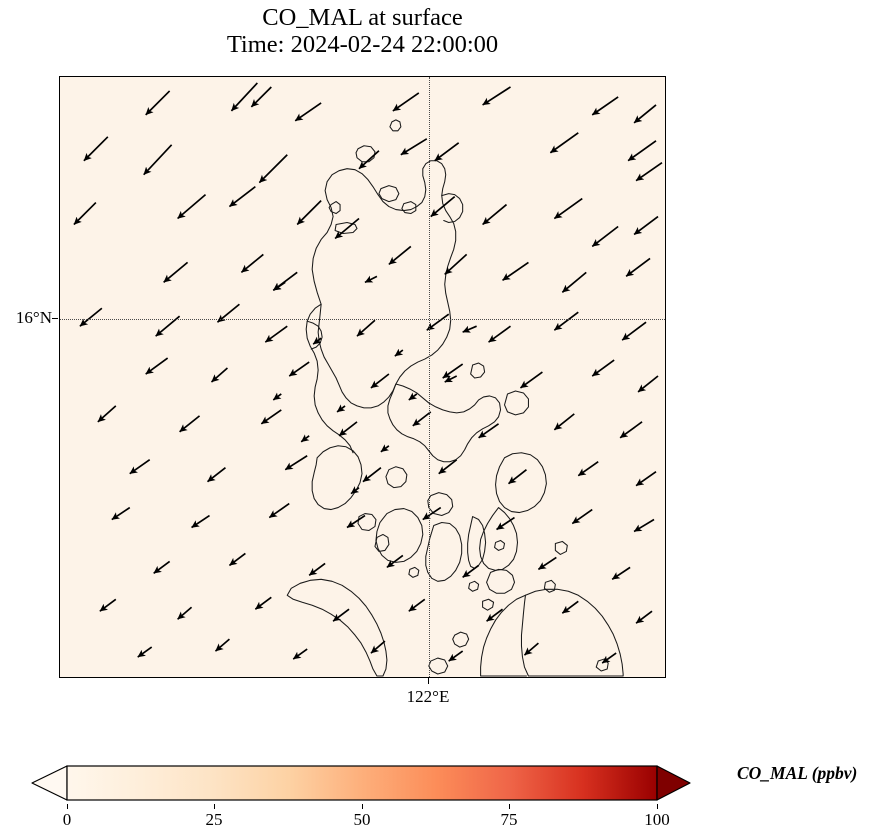 The image size is (889, 836). I want to click on colorbar-extend-right, so click(673, 783).